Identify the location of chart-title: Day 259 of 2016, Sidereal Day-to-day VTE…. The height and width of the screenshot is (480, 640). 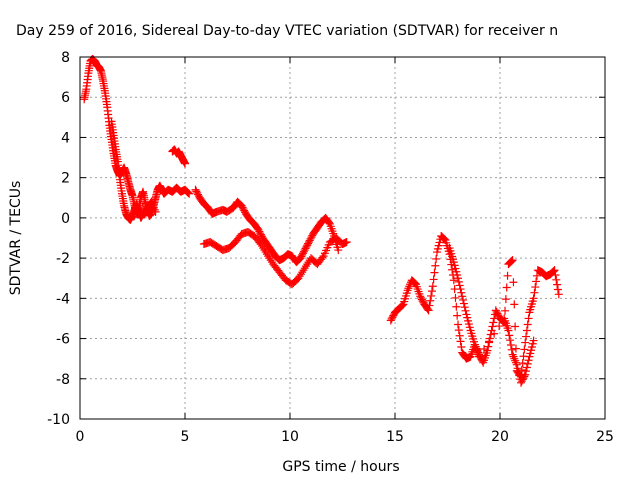
(287, 31).